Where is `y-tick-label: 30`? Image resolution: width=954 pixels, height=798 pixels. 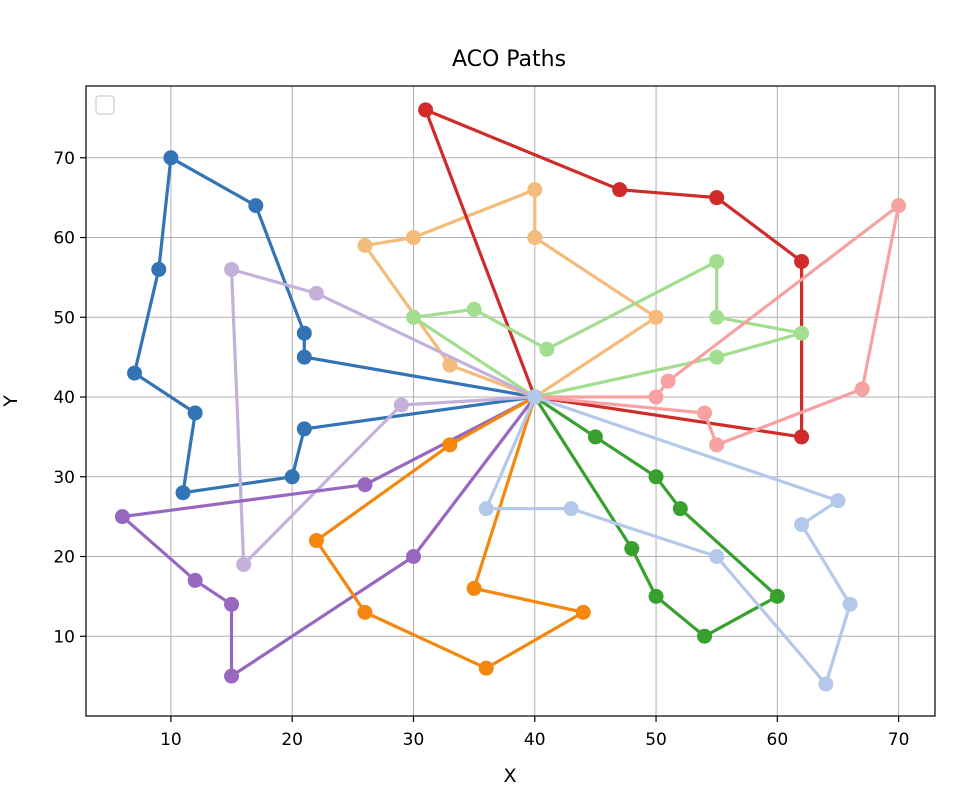
y-tick-label: 30 is located at coordinates (64, 478).